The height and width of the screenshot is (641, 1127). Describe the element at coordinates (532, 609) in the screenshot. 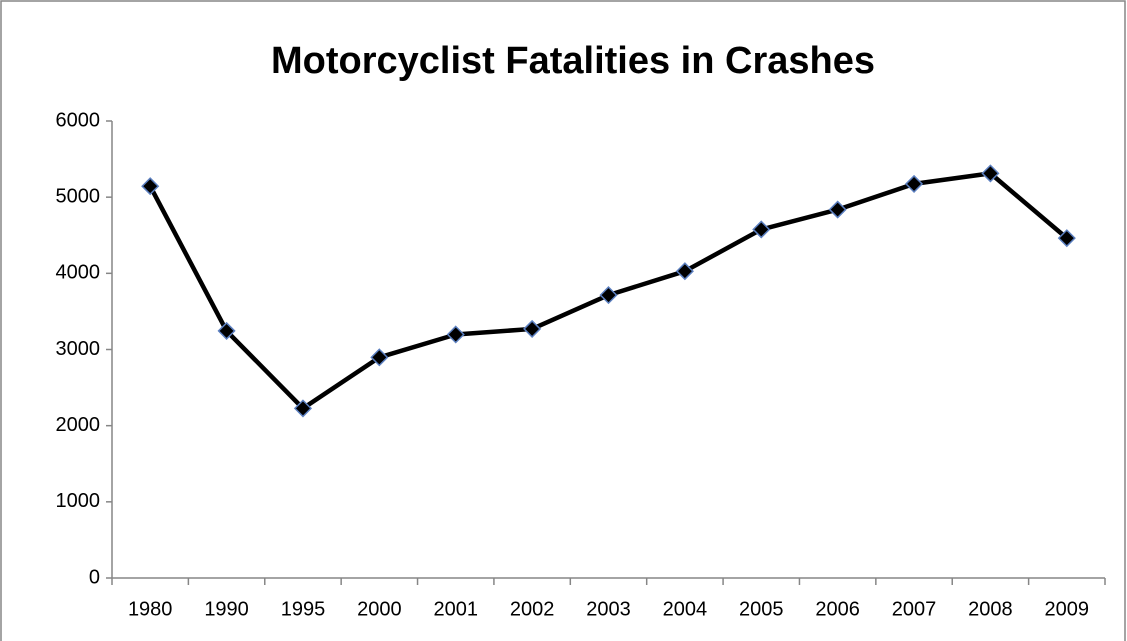

I see `x-tick-label: 2002` at that location.